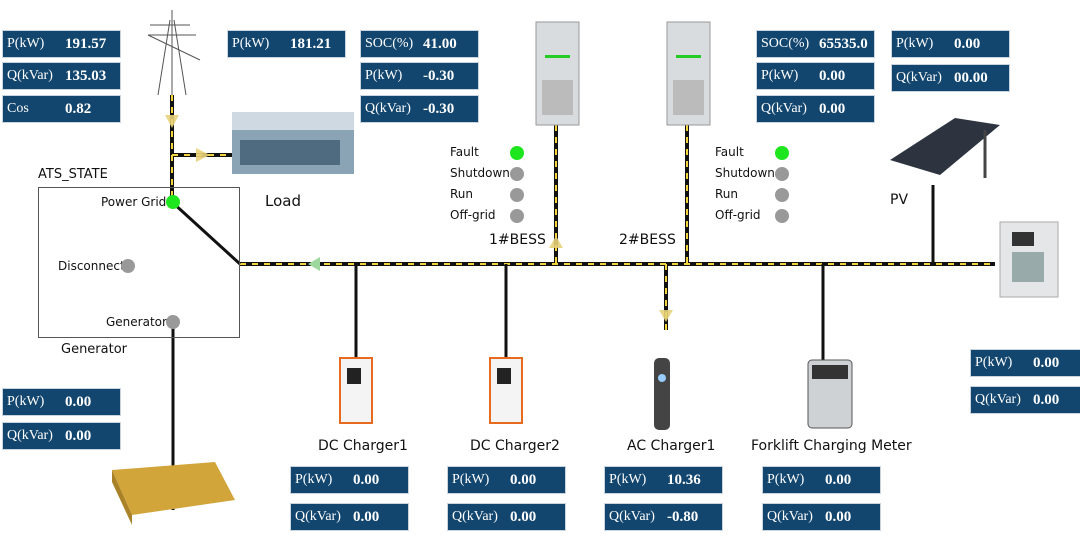 The height and width of the screenshot is (539, 1080). Describe the element at coordinates (557, 73) in the screenshot. I see `bess1-cabinet-image` at that location.